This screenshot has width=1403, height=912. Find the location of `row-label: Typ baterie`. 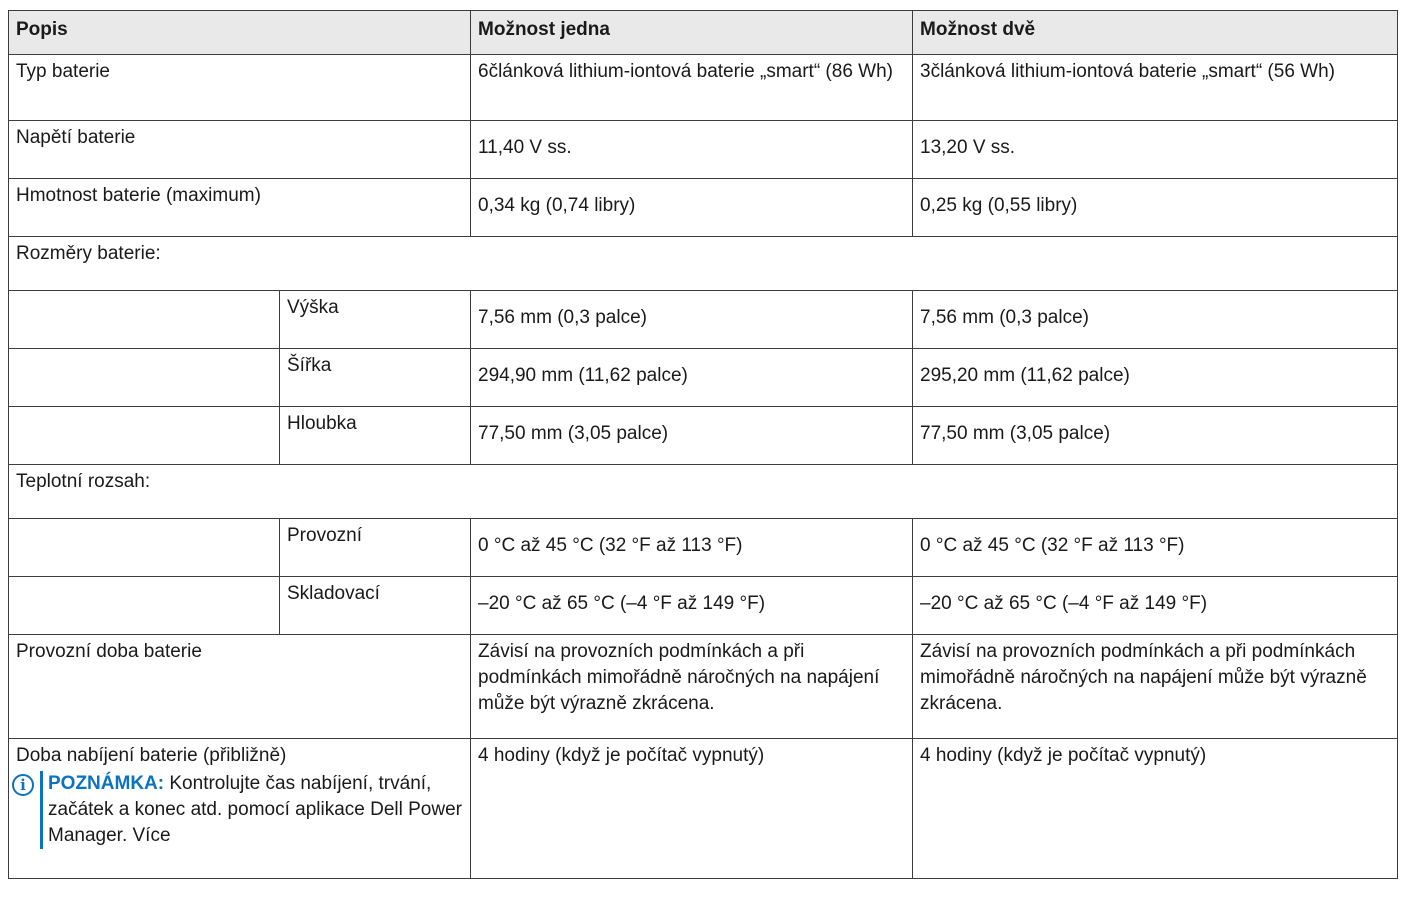

row-label: Typ baterie is located at coordinates (239, 87).